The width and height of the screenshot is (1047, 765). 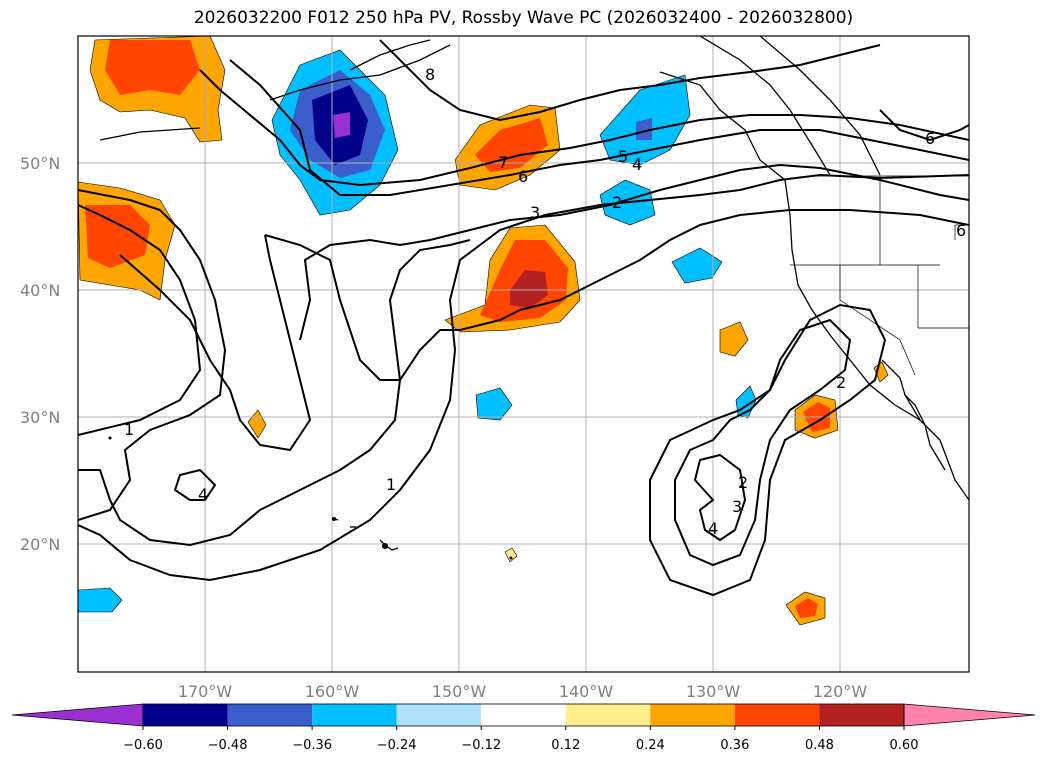 What do you see at coordinates (341, 125) in the screenshot?
I see `pv-negative-extreme` at bounding box center [341, 125].